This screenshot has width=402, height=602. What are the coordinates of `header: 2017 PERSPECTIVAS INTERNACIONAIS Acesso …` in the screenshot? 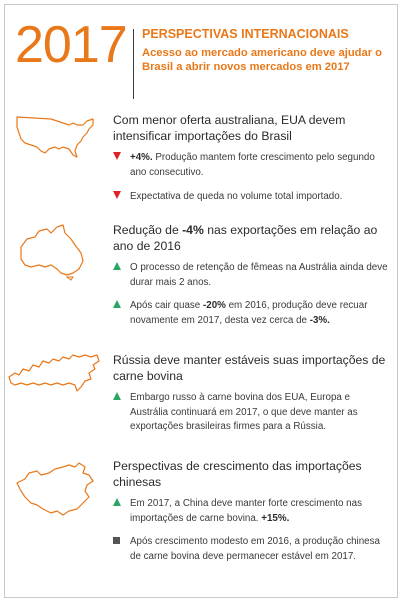 It's located at (201, 59).